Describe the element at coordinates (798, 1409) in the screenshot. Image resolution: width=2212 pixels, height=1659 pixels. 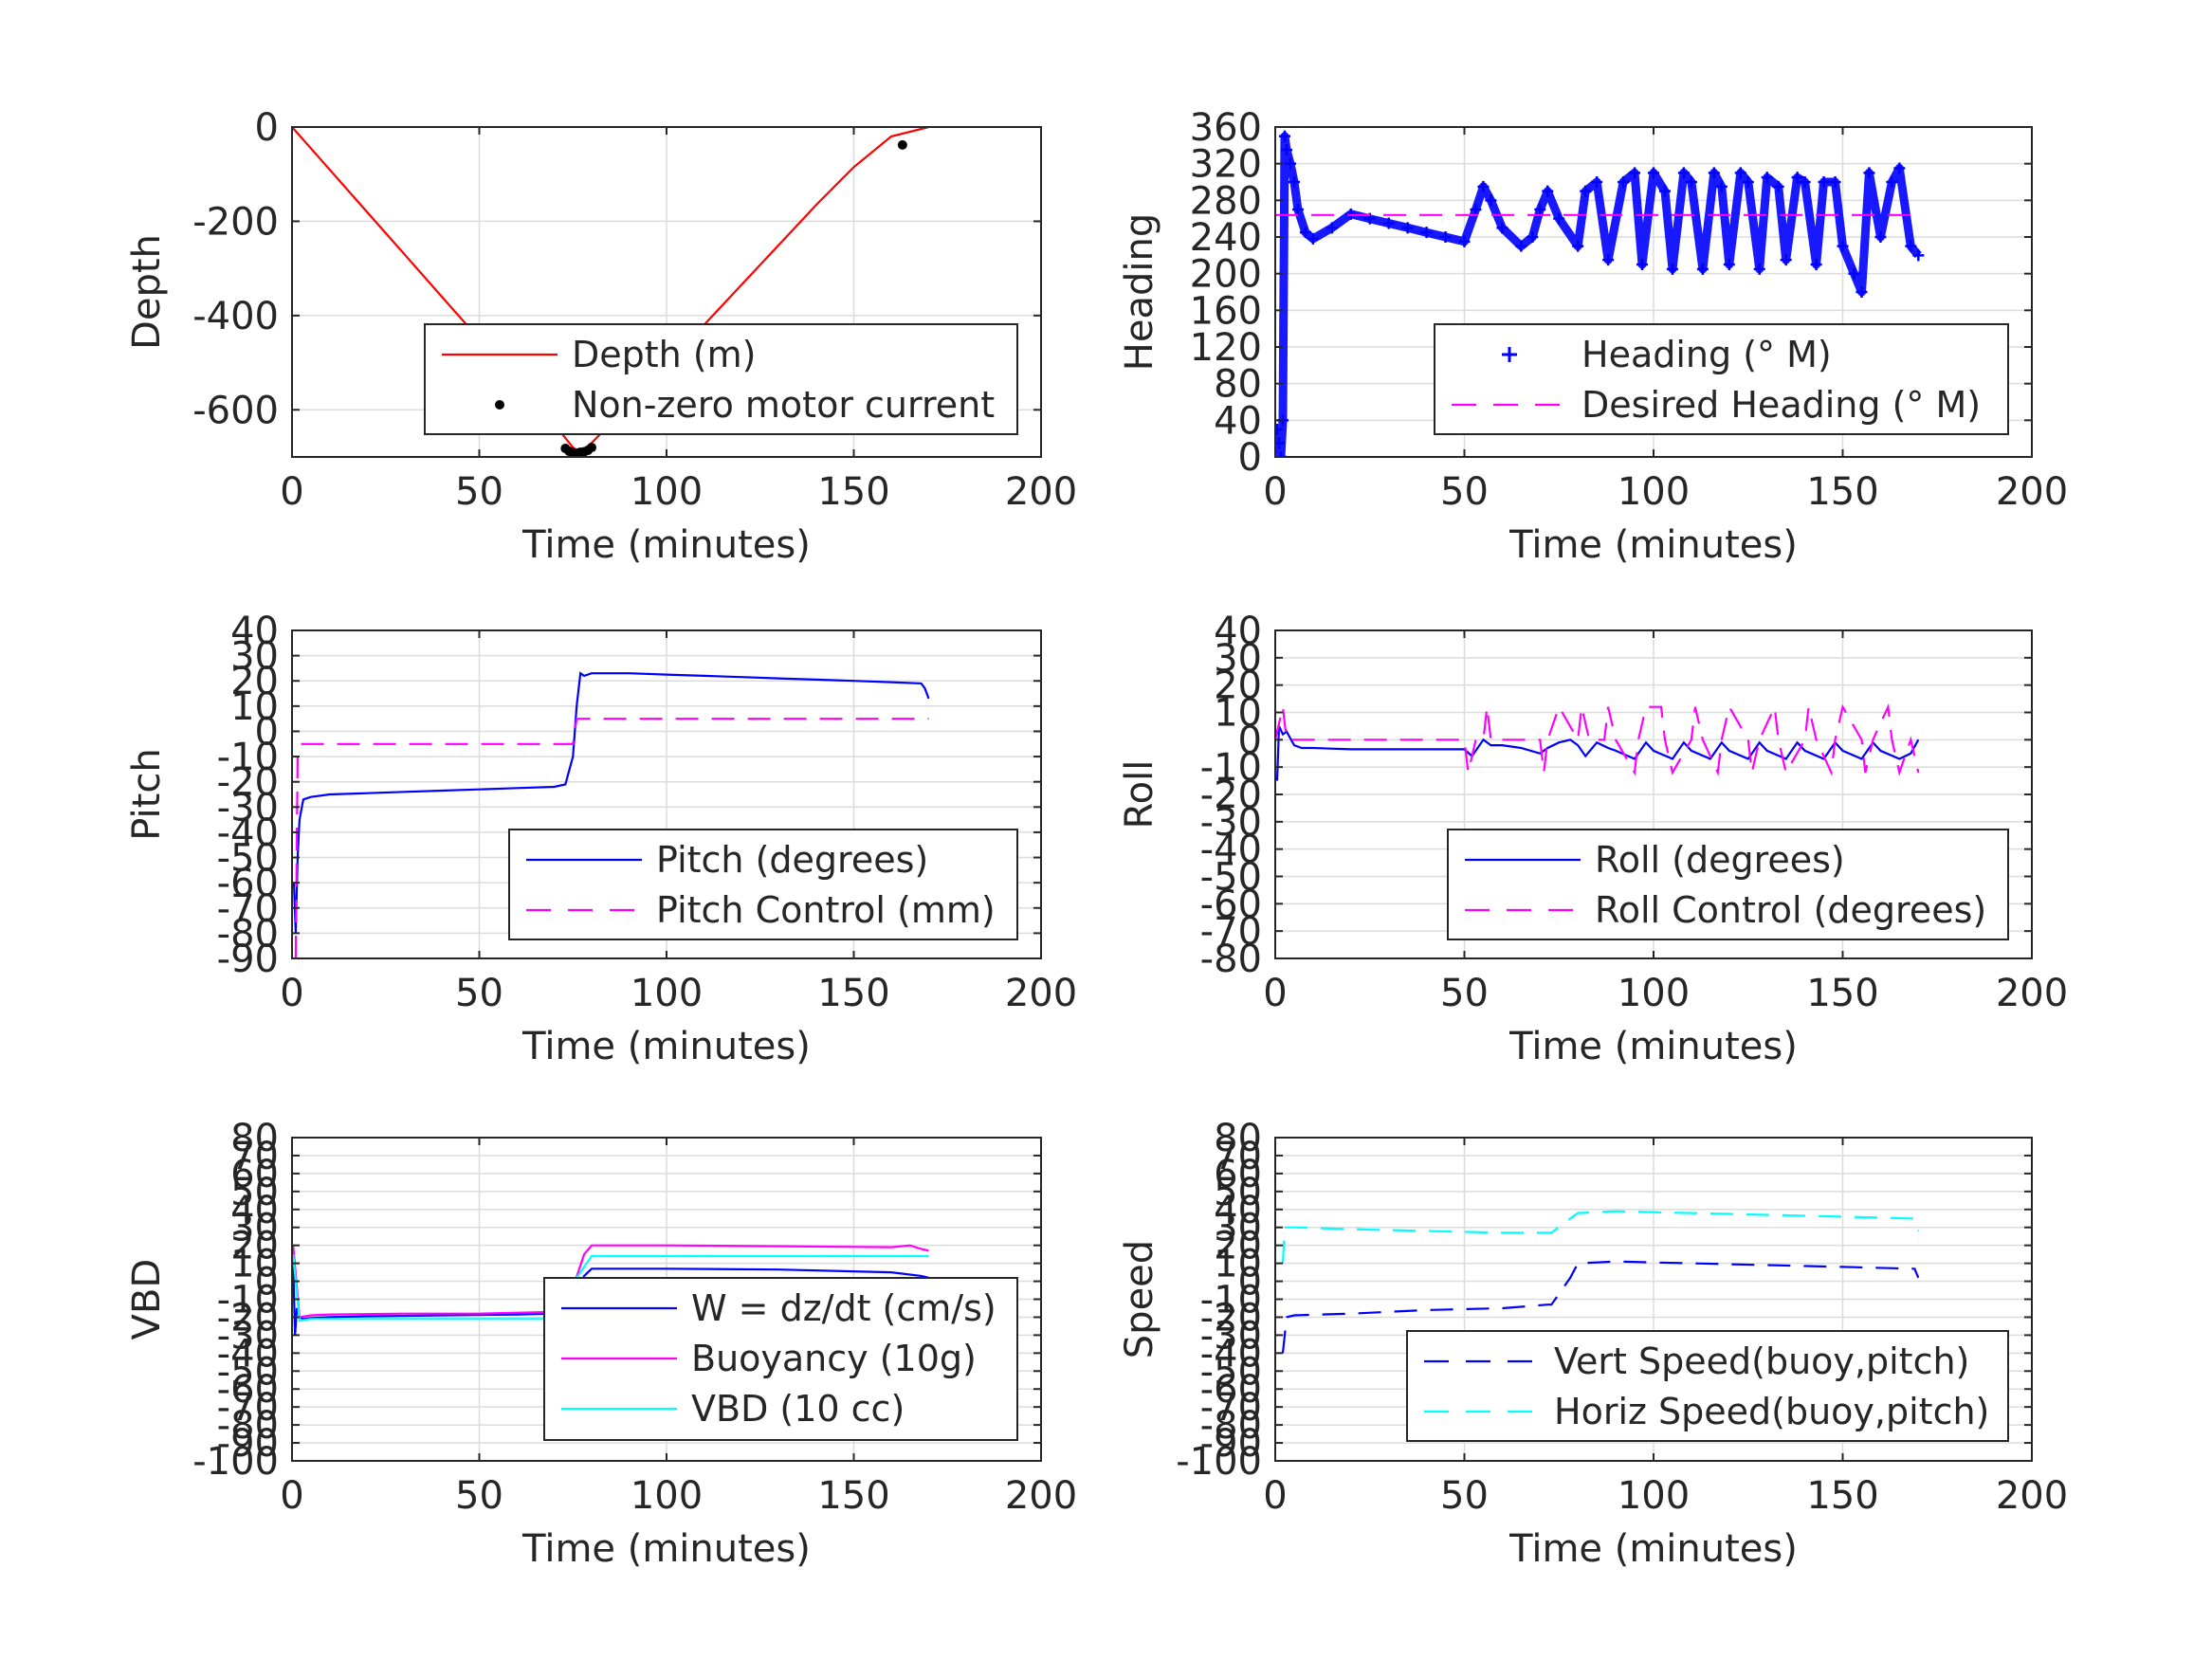
I see `legend-label: VBD (10 cc)` at that location.